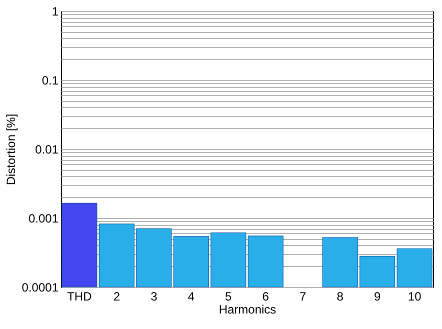  What do you see at coordinates (247, 309) in the screenshot?
I see `x-axis-title: Harmonics` at bounding box center [247, 309].